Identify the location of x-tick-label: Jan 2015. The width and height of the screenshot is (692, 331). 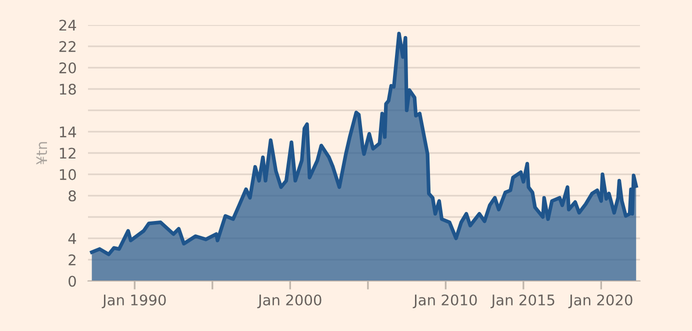
(522, 301).